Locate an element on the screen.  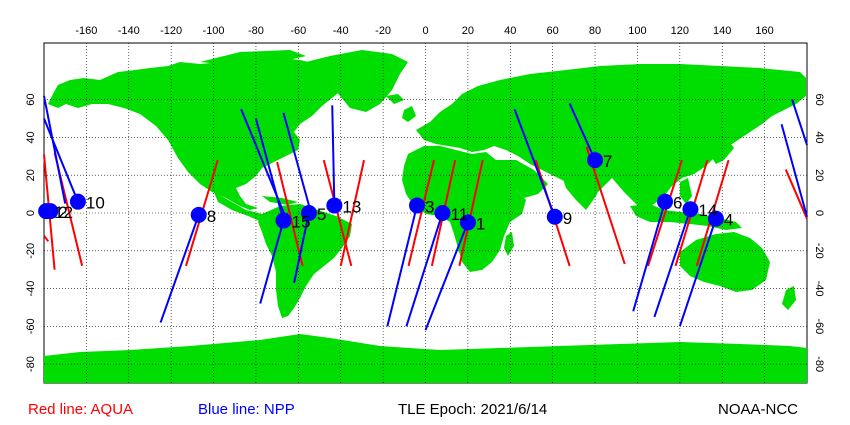
lon-tick-top: 140 is located at coordinates (722, 31).